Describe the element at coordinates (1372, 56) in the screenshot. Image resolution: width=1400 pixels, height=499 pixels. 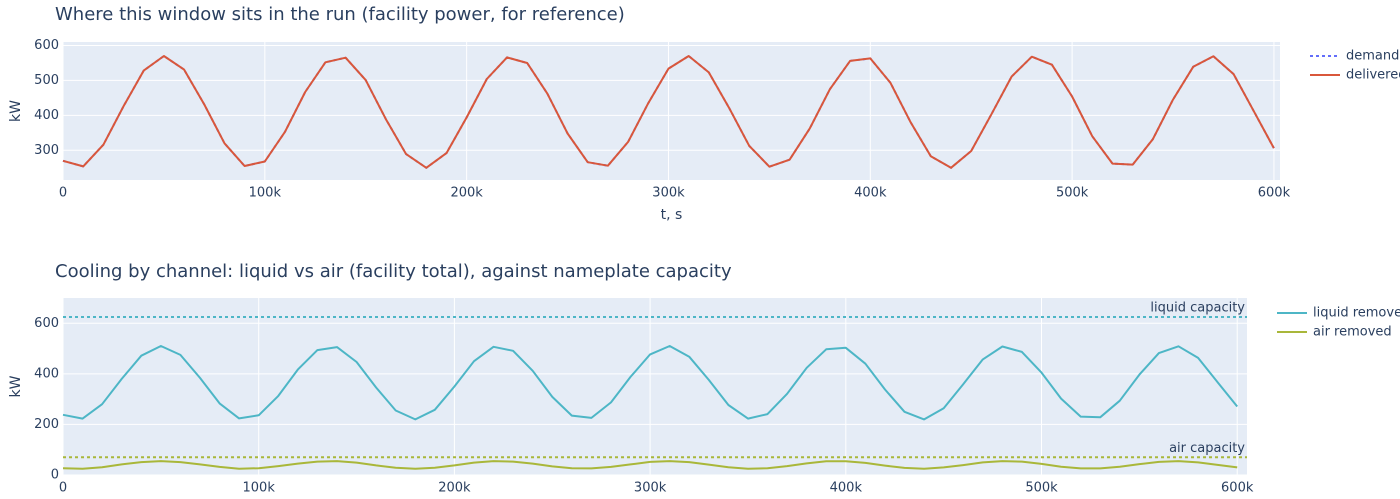
I see `legend-label: demand` at that location.